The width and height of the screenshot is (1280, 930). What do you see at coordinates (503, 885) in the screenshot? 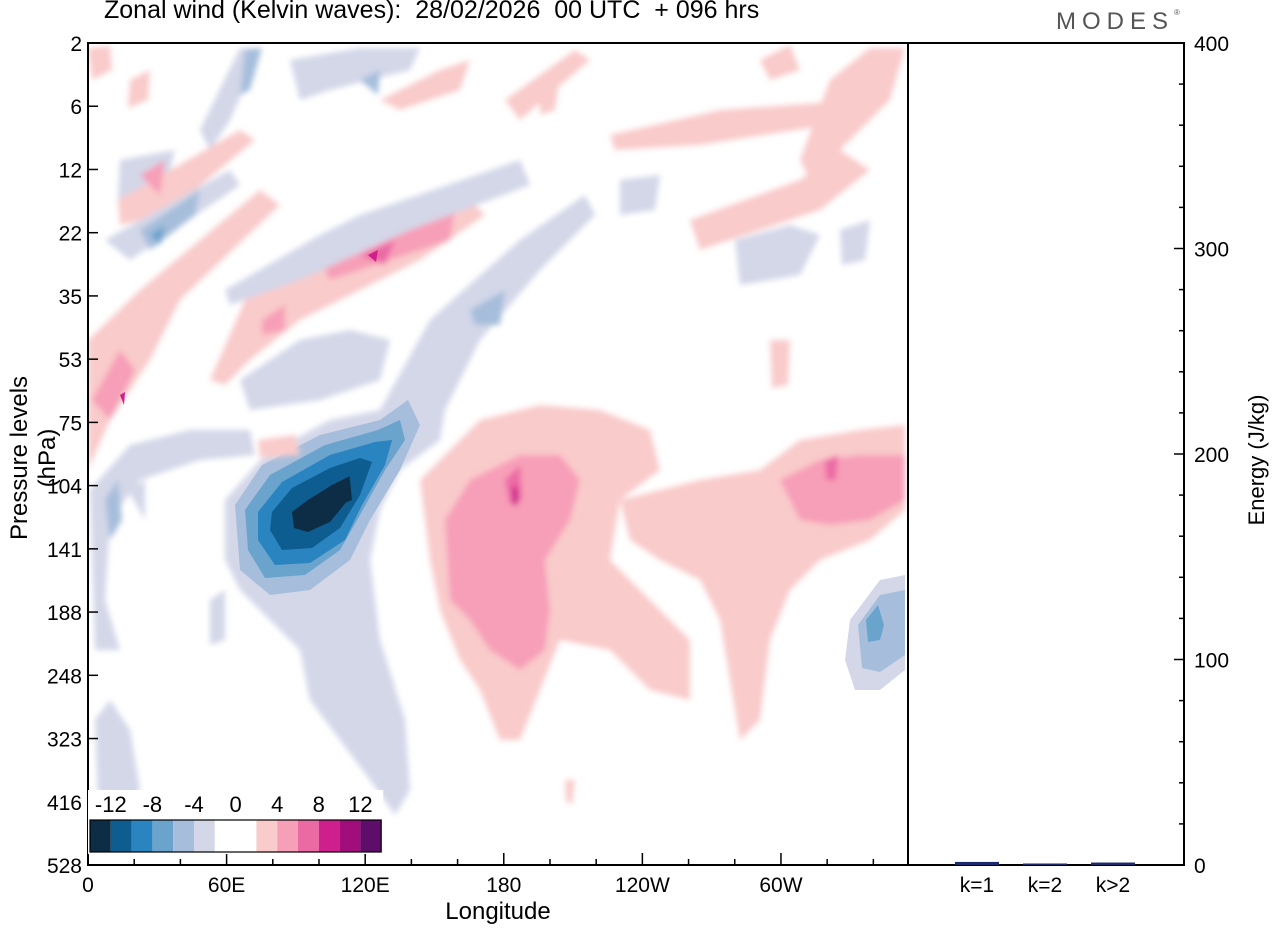
I see `longitude-tick-label: 180` at bounding box center [503, 885].